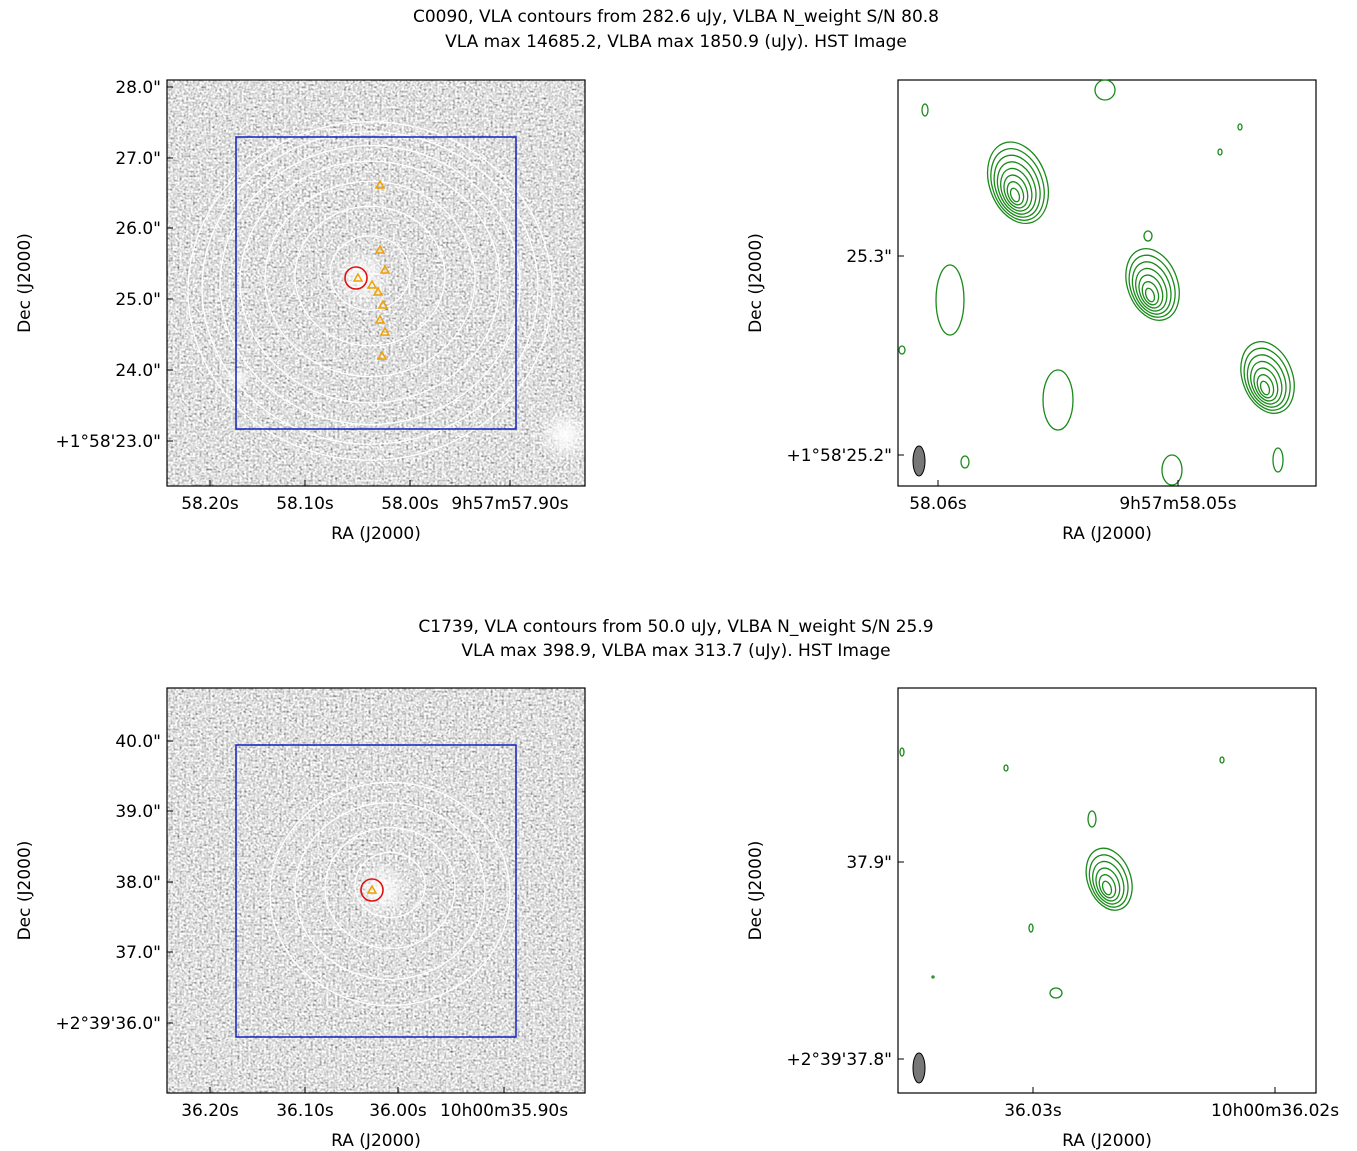 The image size is (1357, 1151). Describe the element at coordinates (869, 257) in the screenshot. I see `y-tick-label: 25.3"` at that location.